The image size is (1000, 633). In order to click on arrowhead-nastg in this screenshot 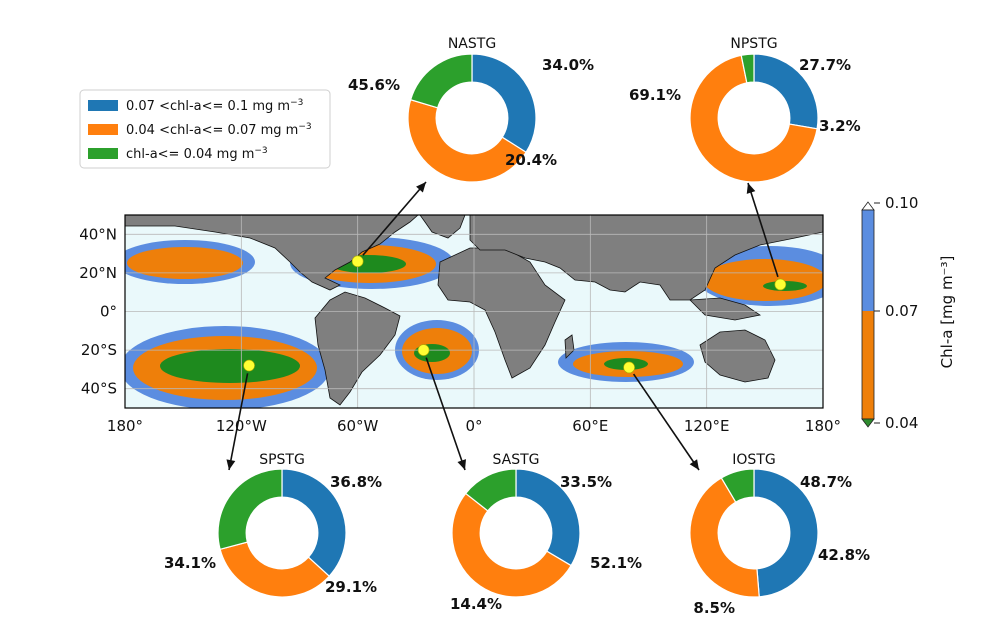, I will do `click(421, 187)`.